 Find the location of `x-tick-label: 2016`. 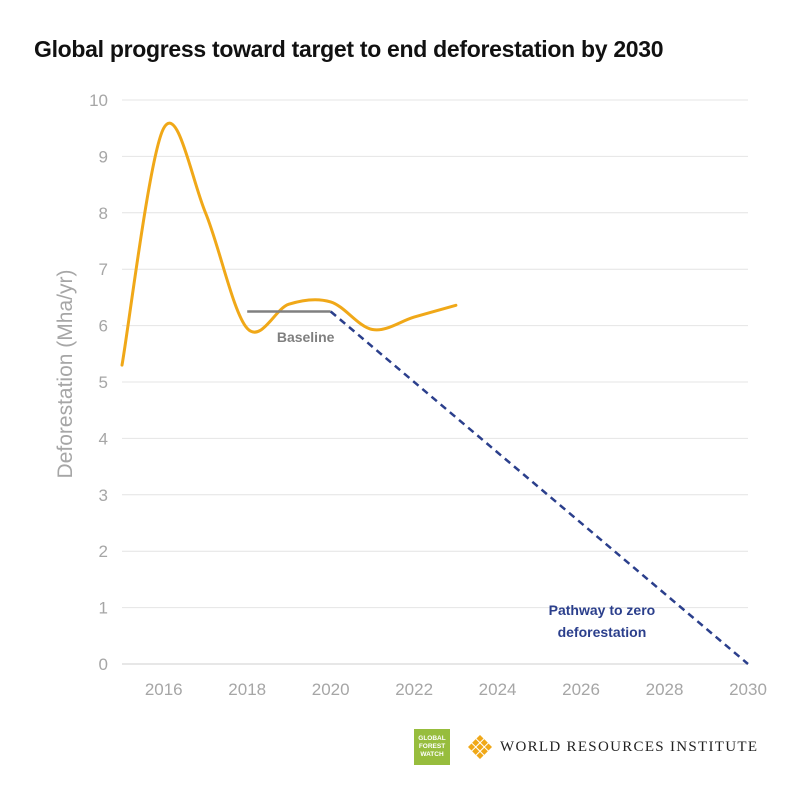

x-tick-label: 2016 is located at coordinates (164, 689).